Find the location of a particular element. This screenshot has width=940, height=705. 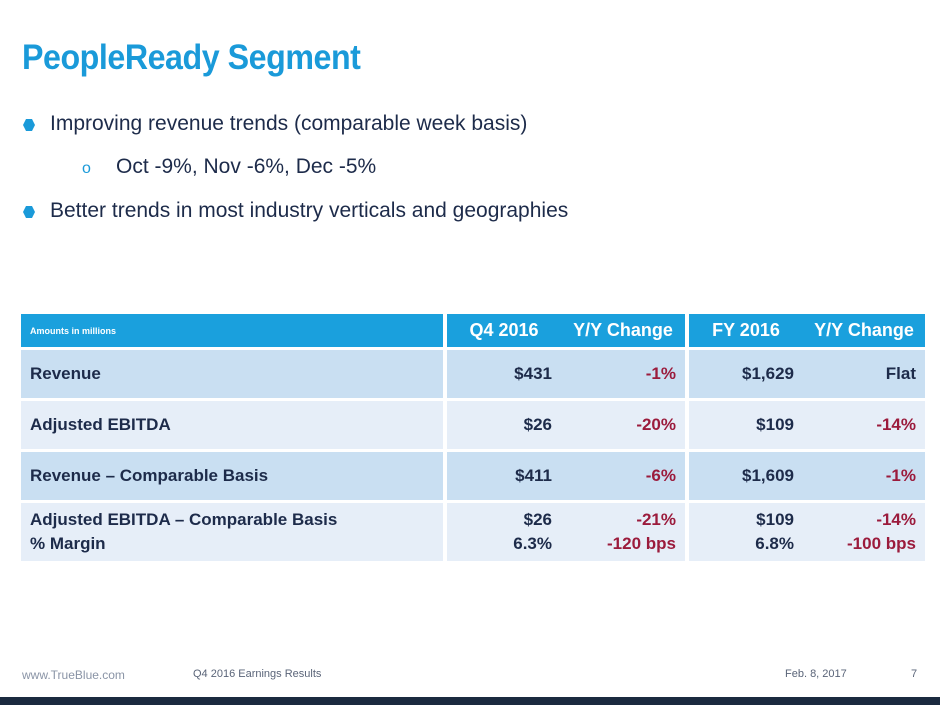

row-label-line1: Adjusted EBITDA – Comparable Basis is located at coordinates (184, 519).